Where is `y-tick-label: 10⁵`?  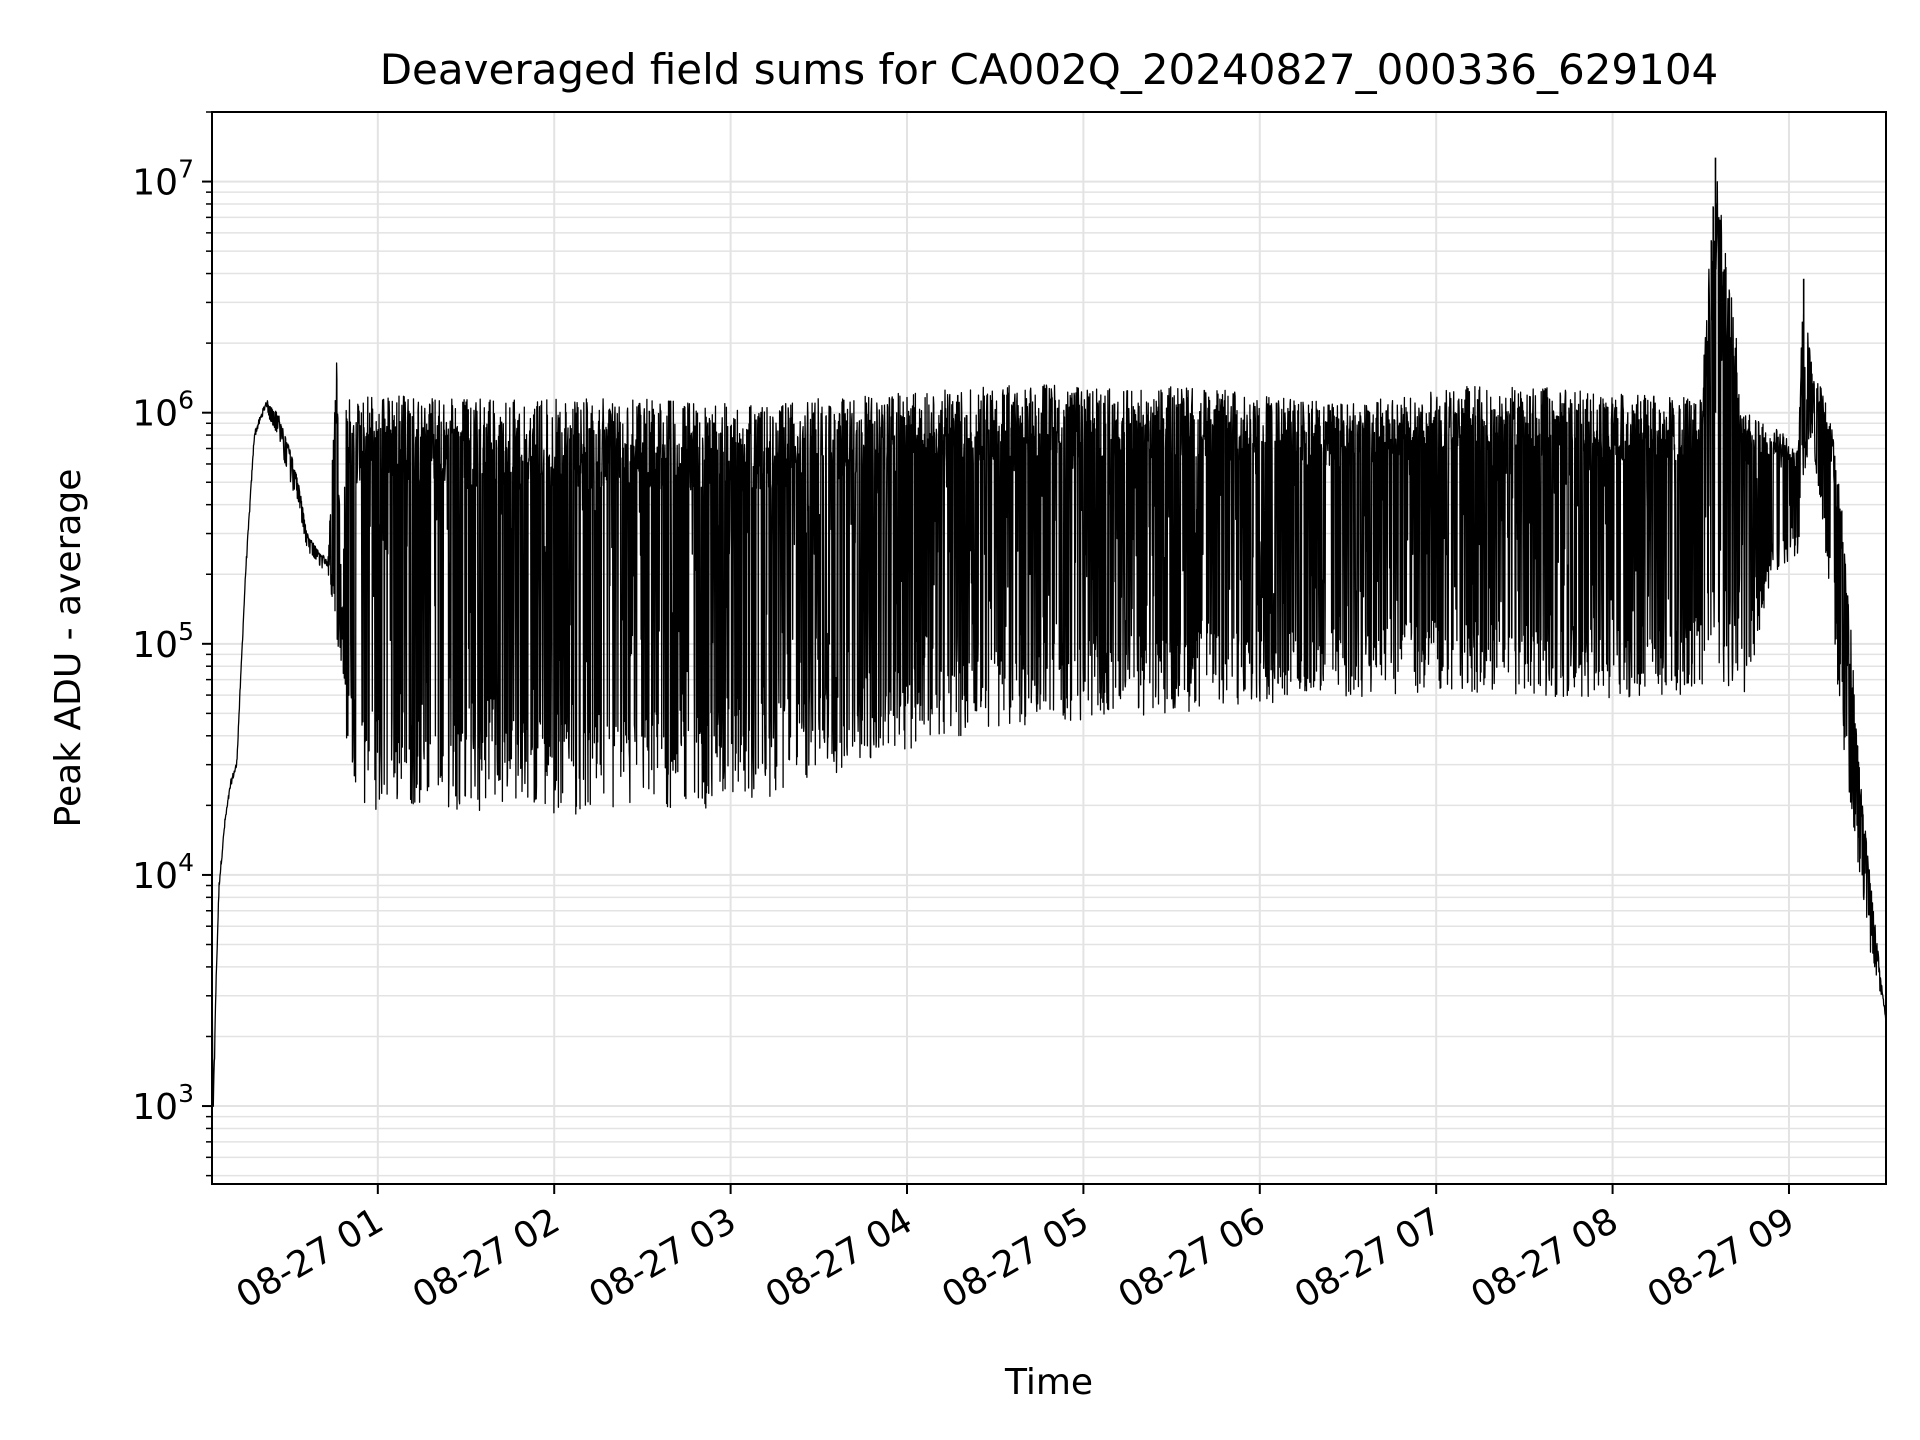
y-tick-label: 10⁵ is located at coordinates (163, 641).